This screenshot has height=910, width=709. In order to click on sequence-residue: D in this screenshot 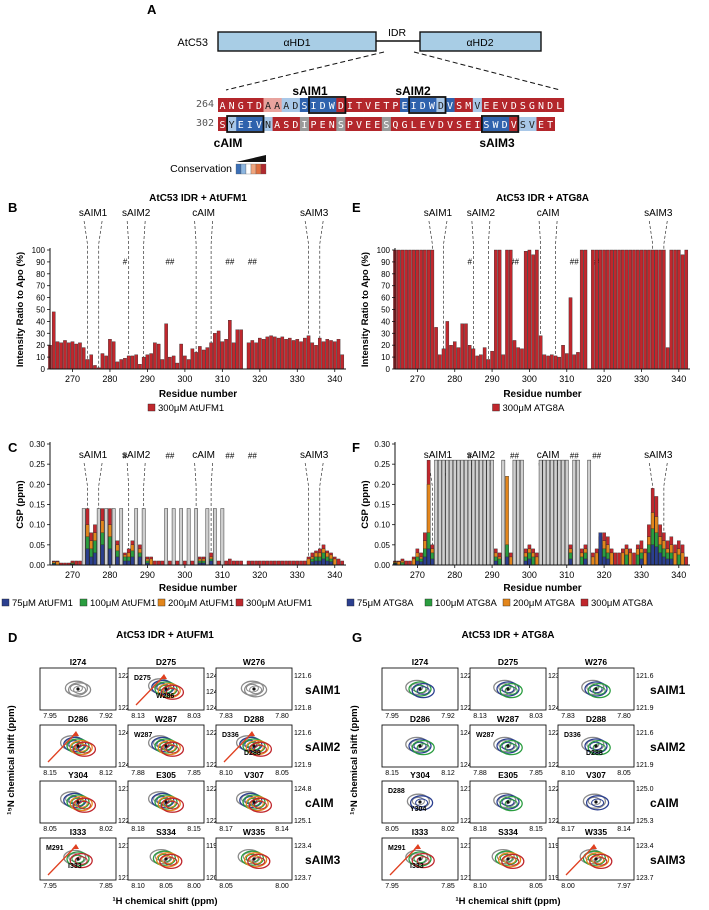, I will do `click(259, 106)`.